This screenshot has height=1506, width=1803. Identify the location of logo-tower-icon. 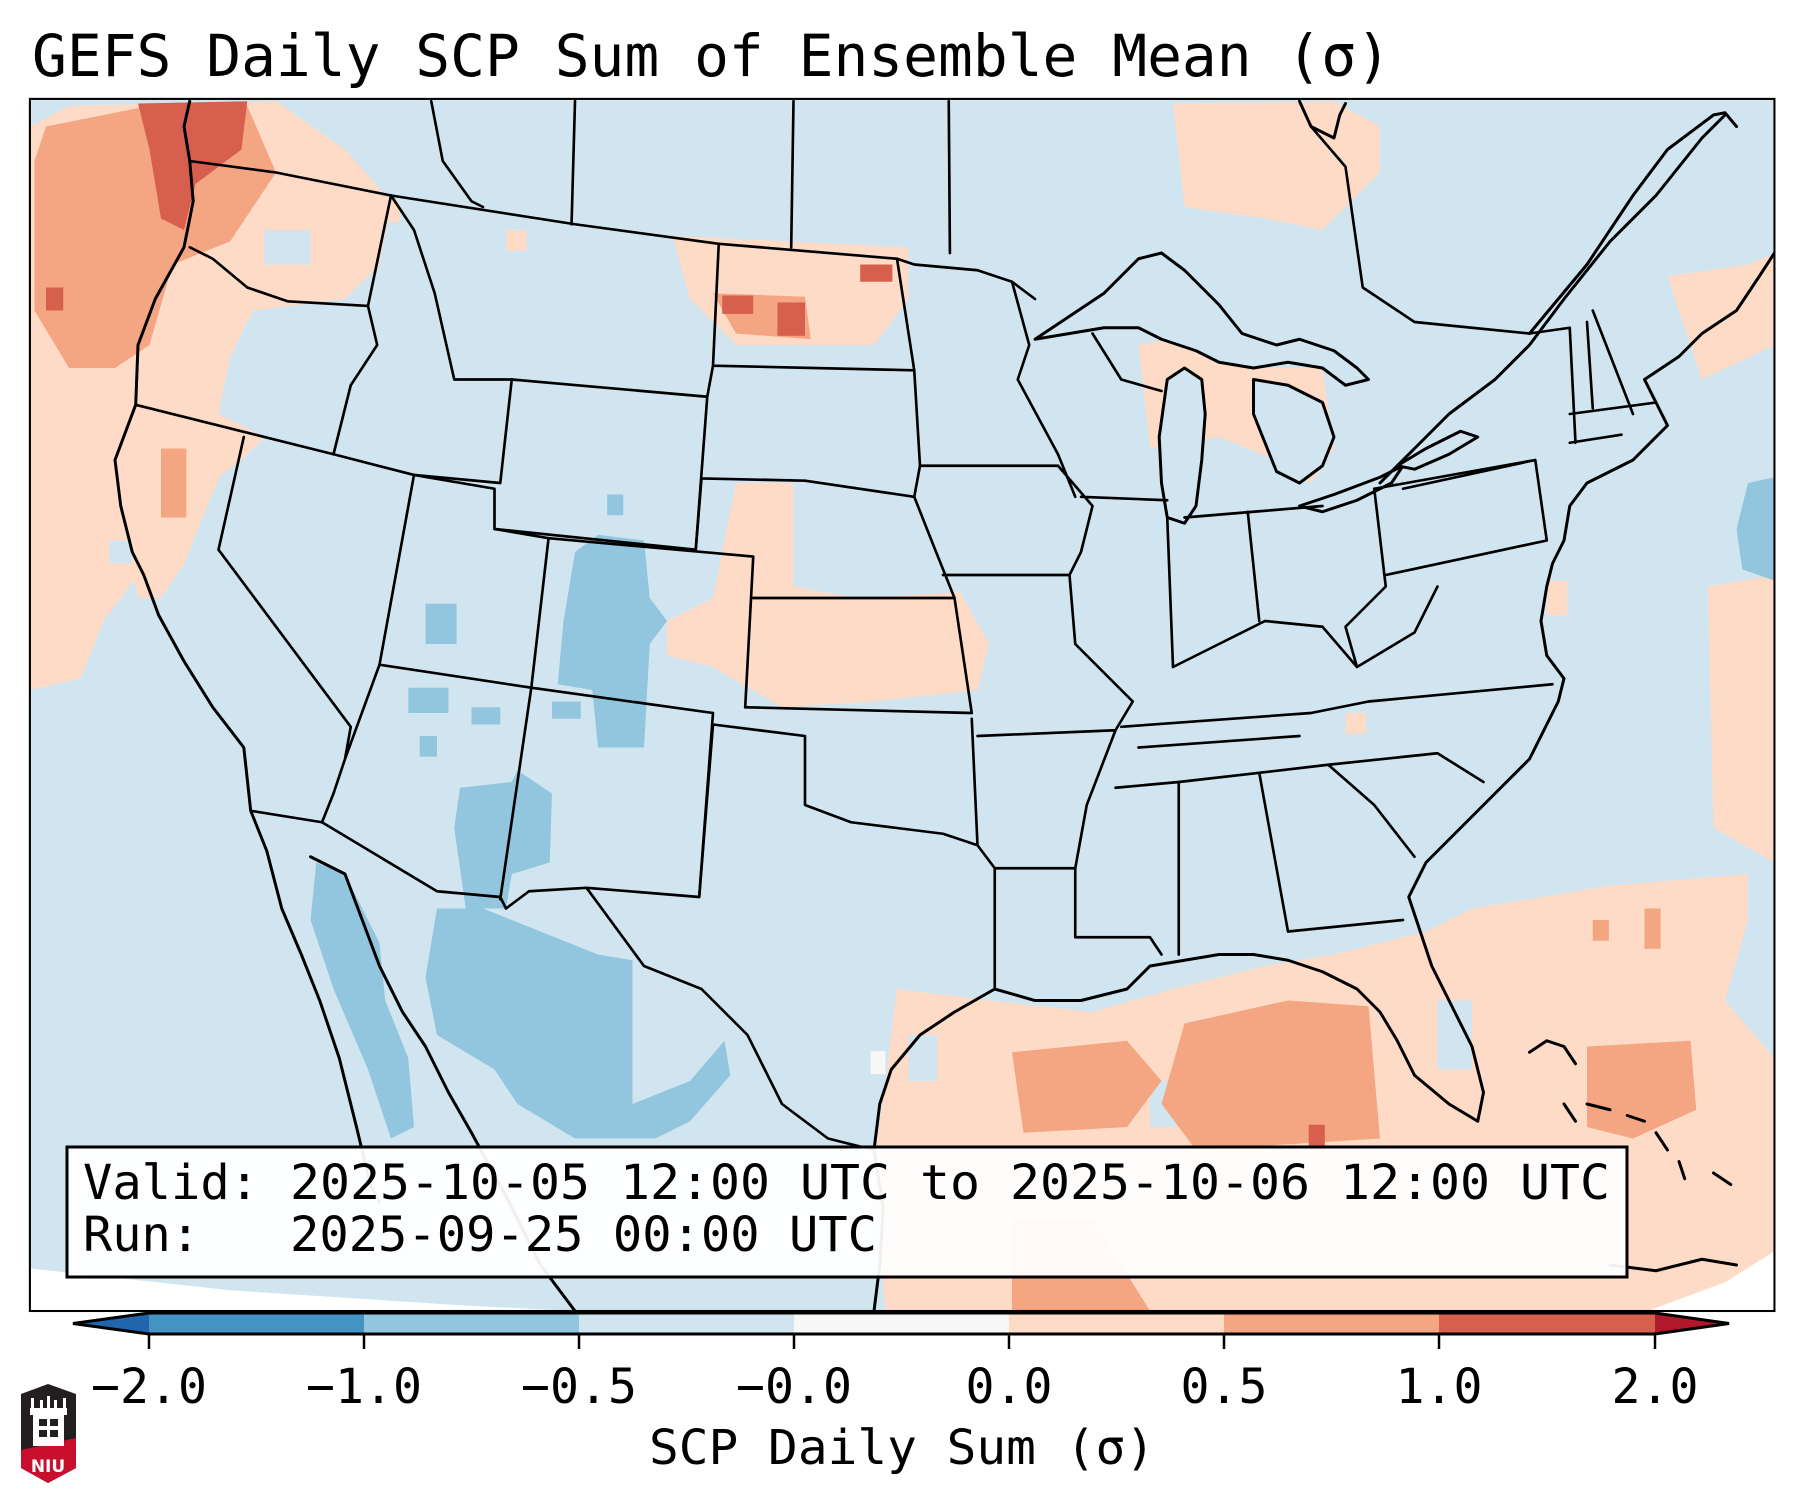
(48, 1421).